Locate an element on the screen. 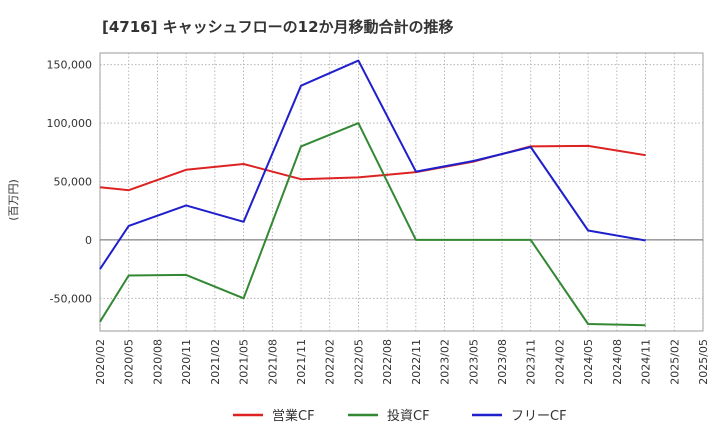 The image size is (720, 440). x-tick-label: 2021/08 is located at coordinates (272, 362).